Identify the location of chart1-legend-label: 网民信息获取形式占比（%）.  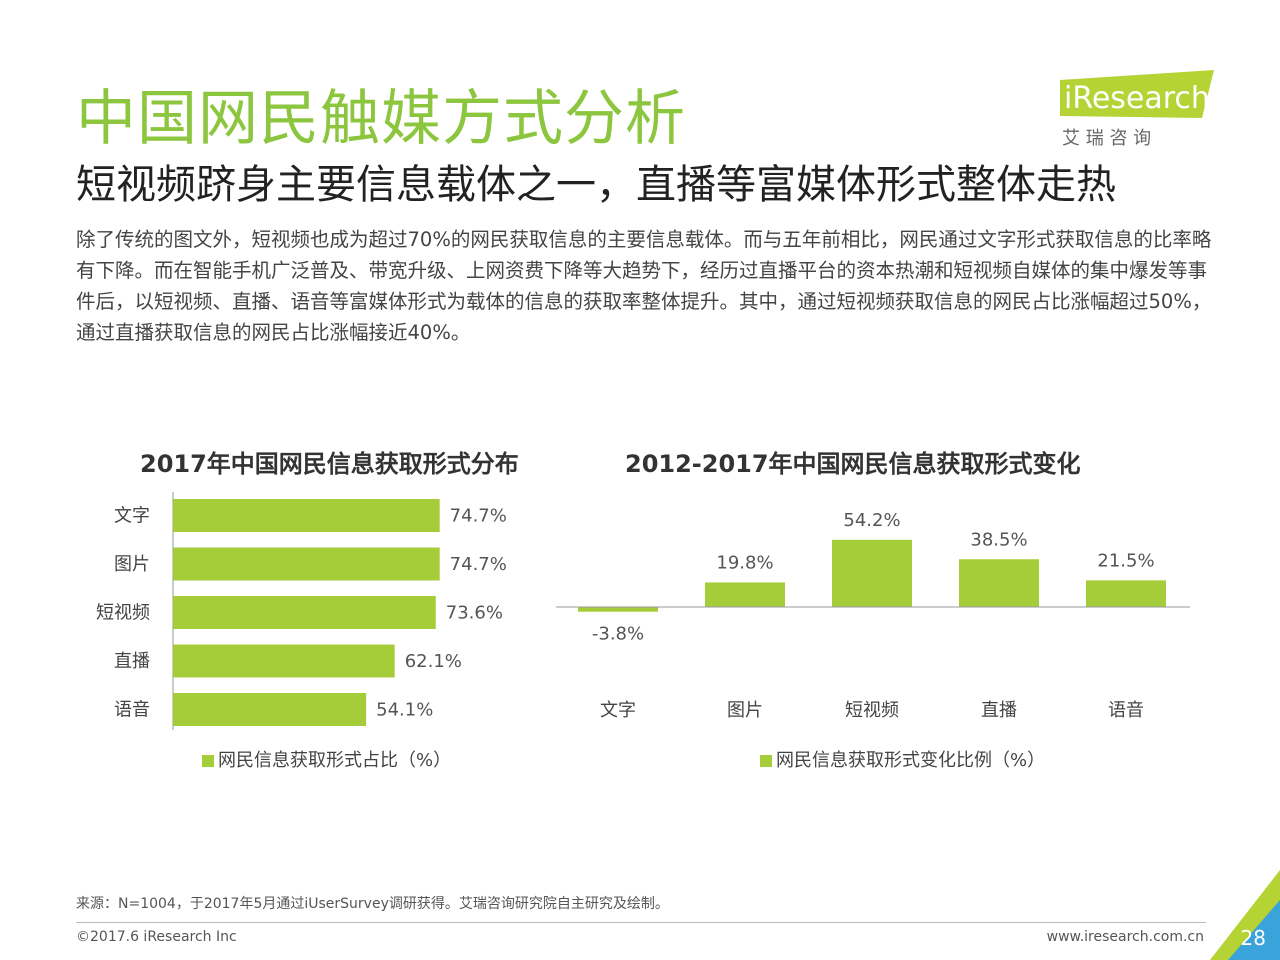
(335, 760).